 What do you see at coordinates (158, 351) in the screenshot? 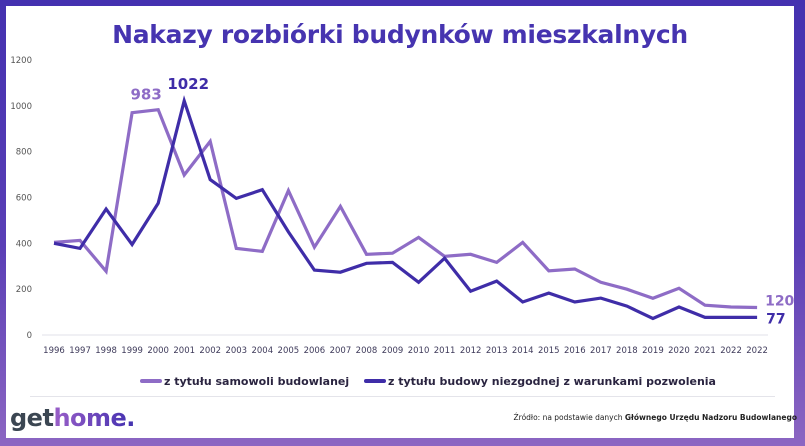
I see `x-tick-label: 2000` at bounding box center [158, 351].